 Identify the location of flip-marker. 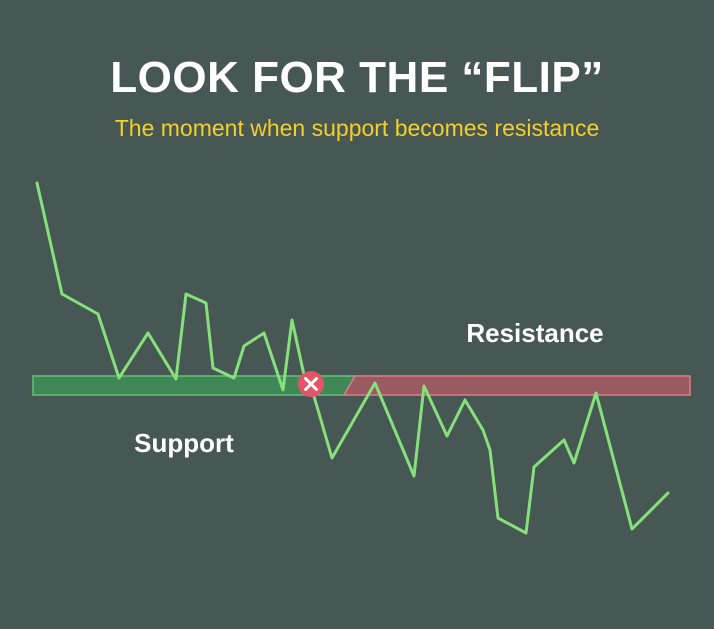
(311, 384).